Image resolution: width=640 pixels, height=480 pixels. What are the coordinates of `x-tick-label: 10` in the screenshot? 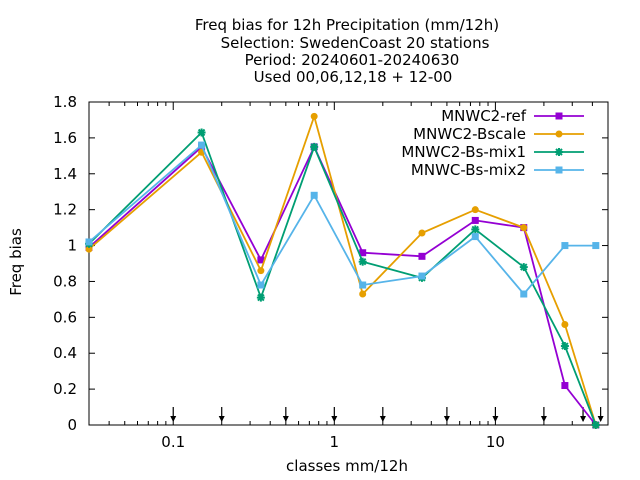 It's located at (495, 442).